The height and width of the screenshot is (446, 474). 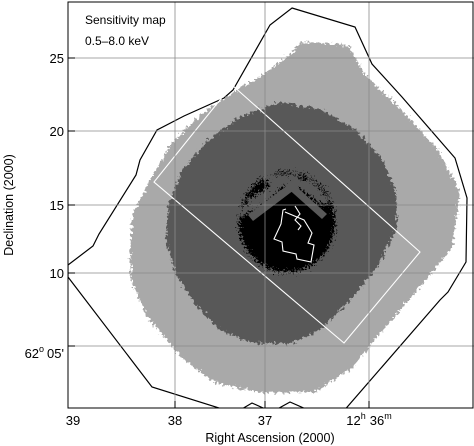 What do you see at coordinates (298, 218) in the screenshot?
I see `white-detector-marker` at bounding box center [298, 218].